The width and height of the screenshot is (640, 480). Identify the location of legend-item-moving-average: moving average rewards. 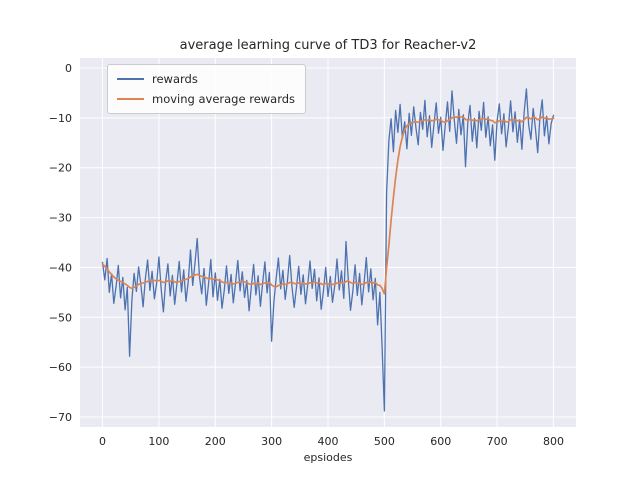
(206, 99).